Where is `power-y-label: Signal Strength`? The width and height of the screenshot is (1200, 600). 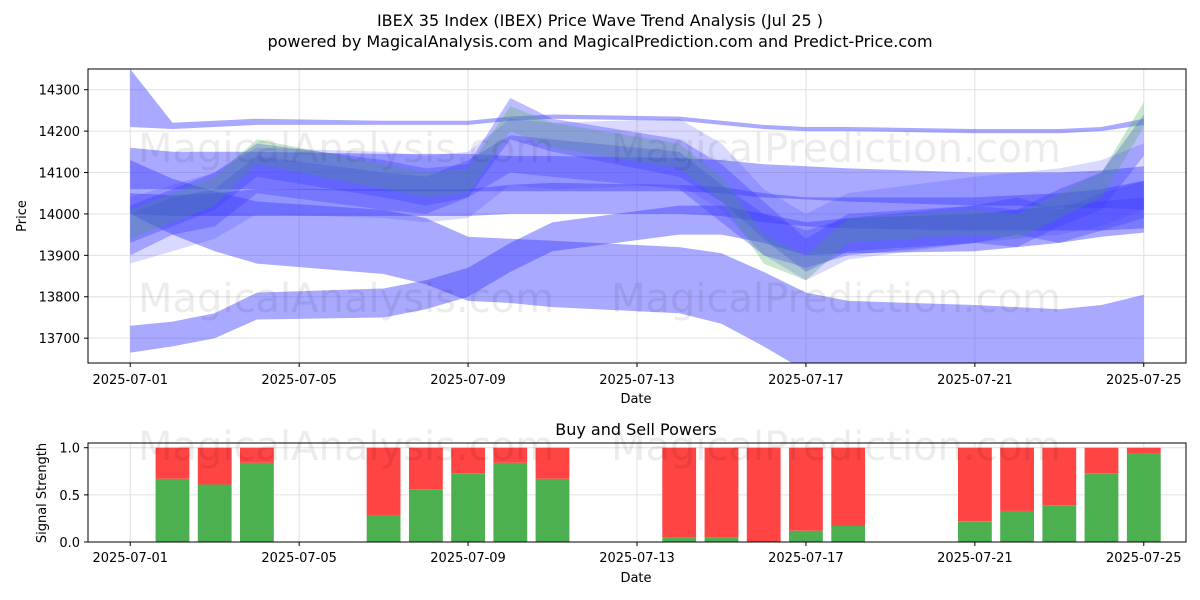 power-y-label: Signal Strength is located at coordinates (42, 493).